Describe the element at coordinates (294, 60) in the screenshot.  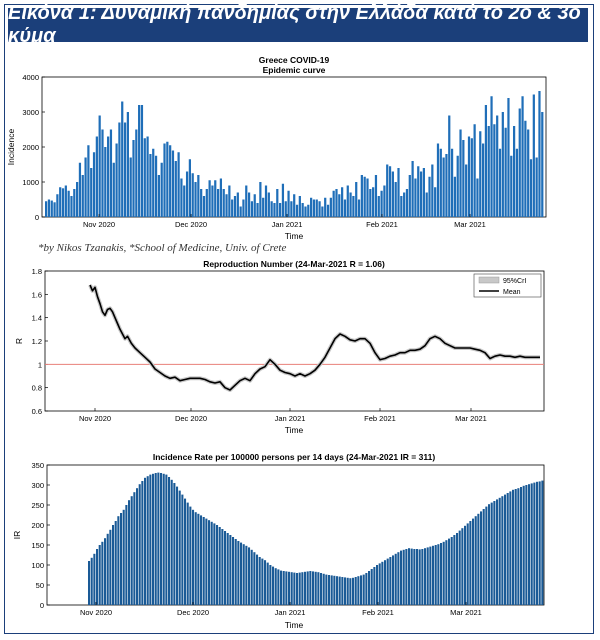
I see `chart1-title: Greece COVID-19` at that location.